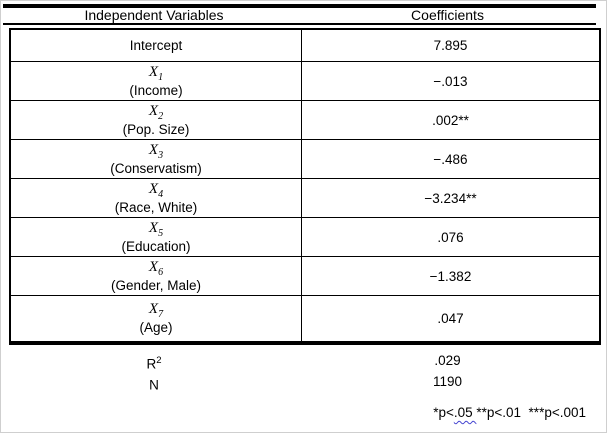 The height and width of the screenshot is (433, 607). What do you see at coordinates (302, 362) in the screenshot?
I see `stat-row-r-squared: R2 .029` at bounding box center [302, 362].